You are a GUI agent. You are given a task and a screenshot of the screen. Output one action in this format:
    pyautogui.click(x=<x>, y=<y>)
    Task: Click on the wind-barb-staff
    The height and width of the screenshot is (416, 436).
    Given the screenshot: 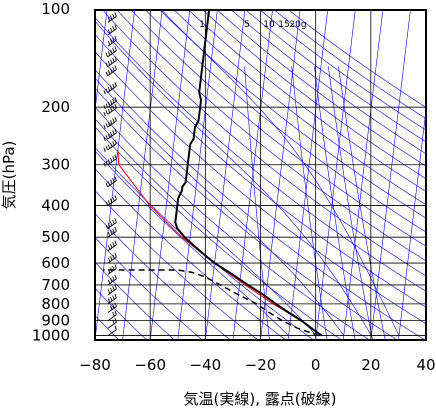 What is the action you would take?
    pyautogui.click(x=112, y=6)
    